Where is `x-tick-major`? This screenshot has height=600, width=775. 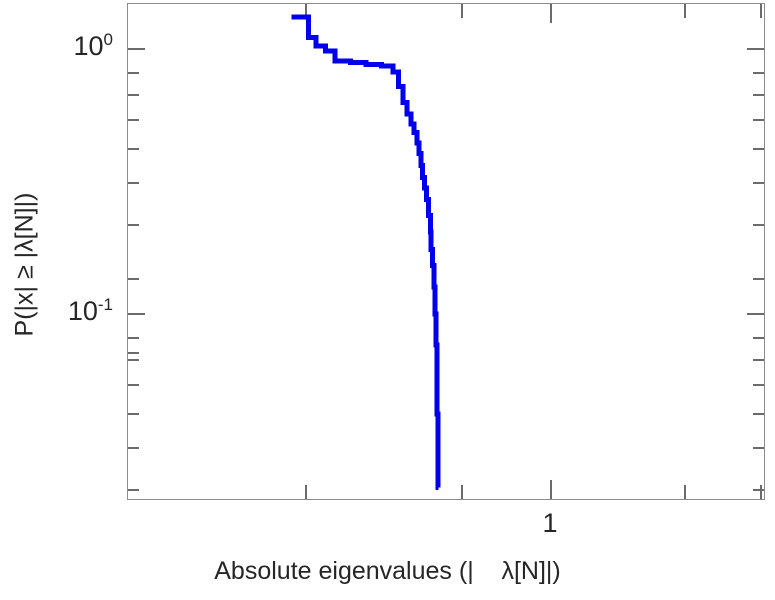
x-tick-major is located at coordinates (551, 489).